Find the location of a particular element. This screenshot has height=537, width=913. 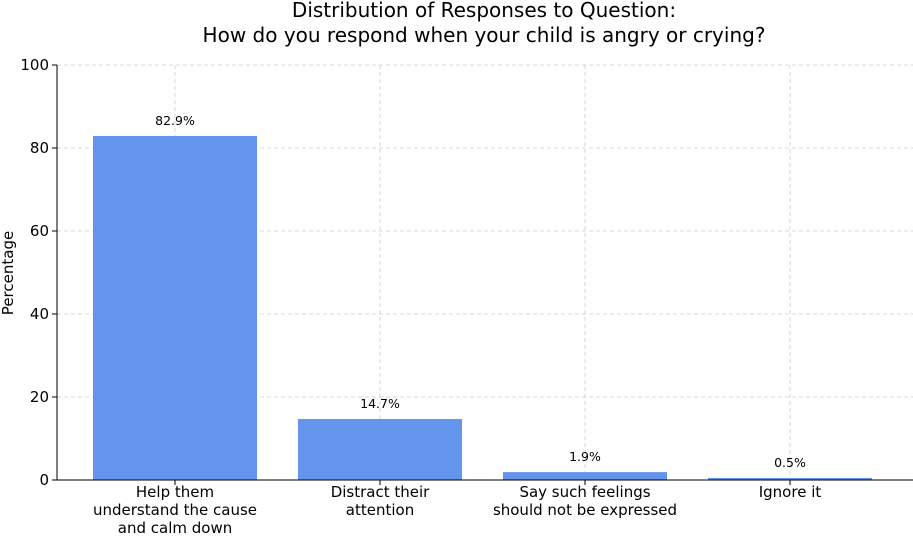

bar-data-label: 82.9% is located at coordinates (175, 120).